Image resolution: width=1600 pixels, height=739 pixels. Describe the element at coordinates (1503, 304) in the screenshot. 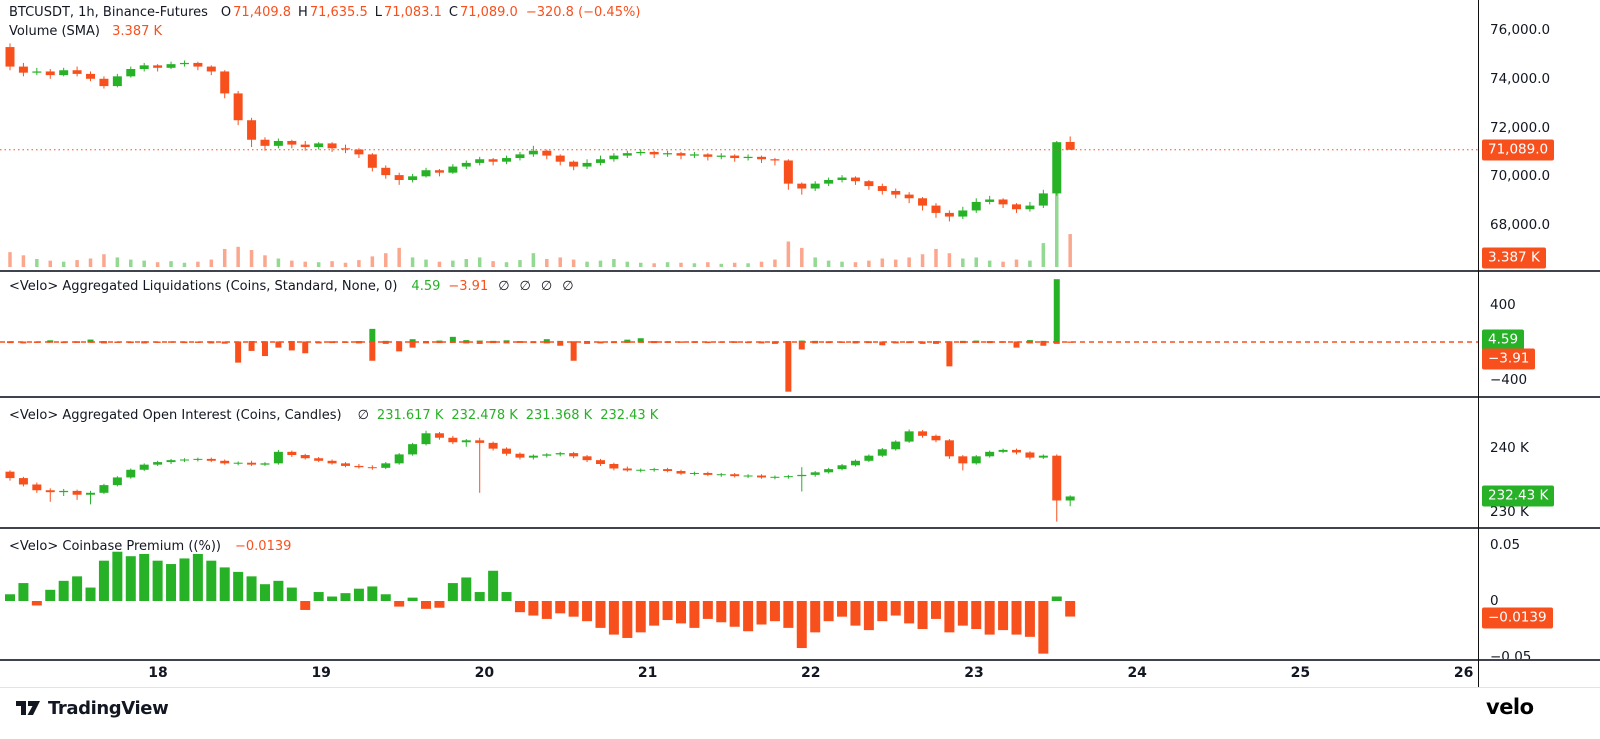

I see `axis-tick-label: 400` at that location.